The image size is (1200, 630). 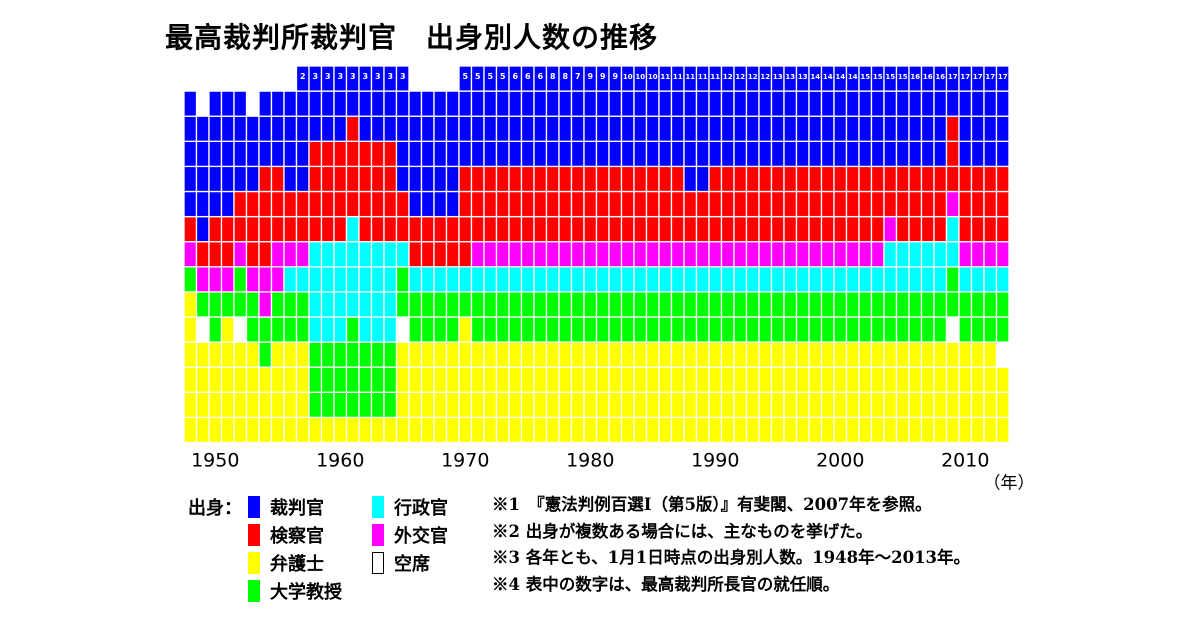 What do you see at coordinates (590, 103) in the screenshot?
I see `cell-judge-1980` at bounding box center [590, 103].